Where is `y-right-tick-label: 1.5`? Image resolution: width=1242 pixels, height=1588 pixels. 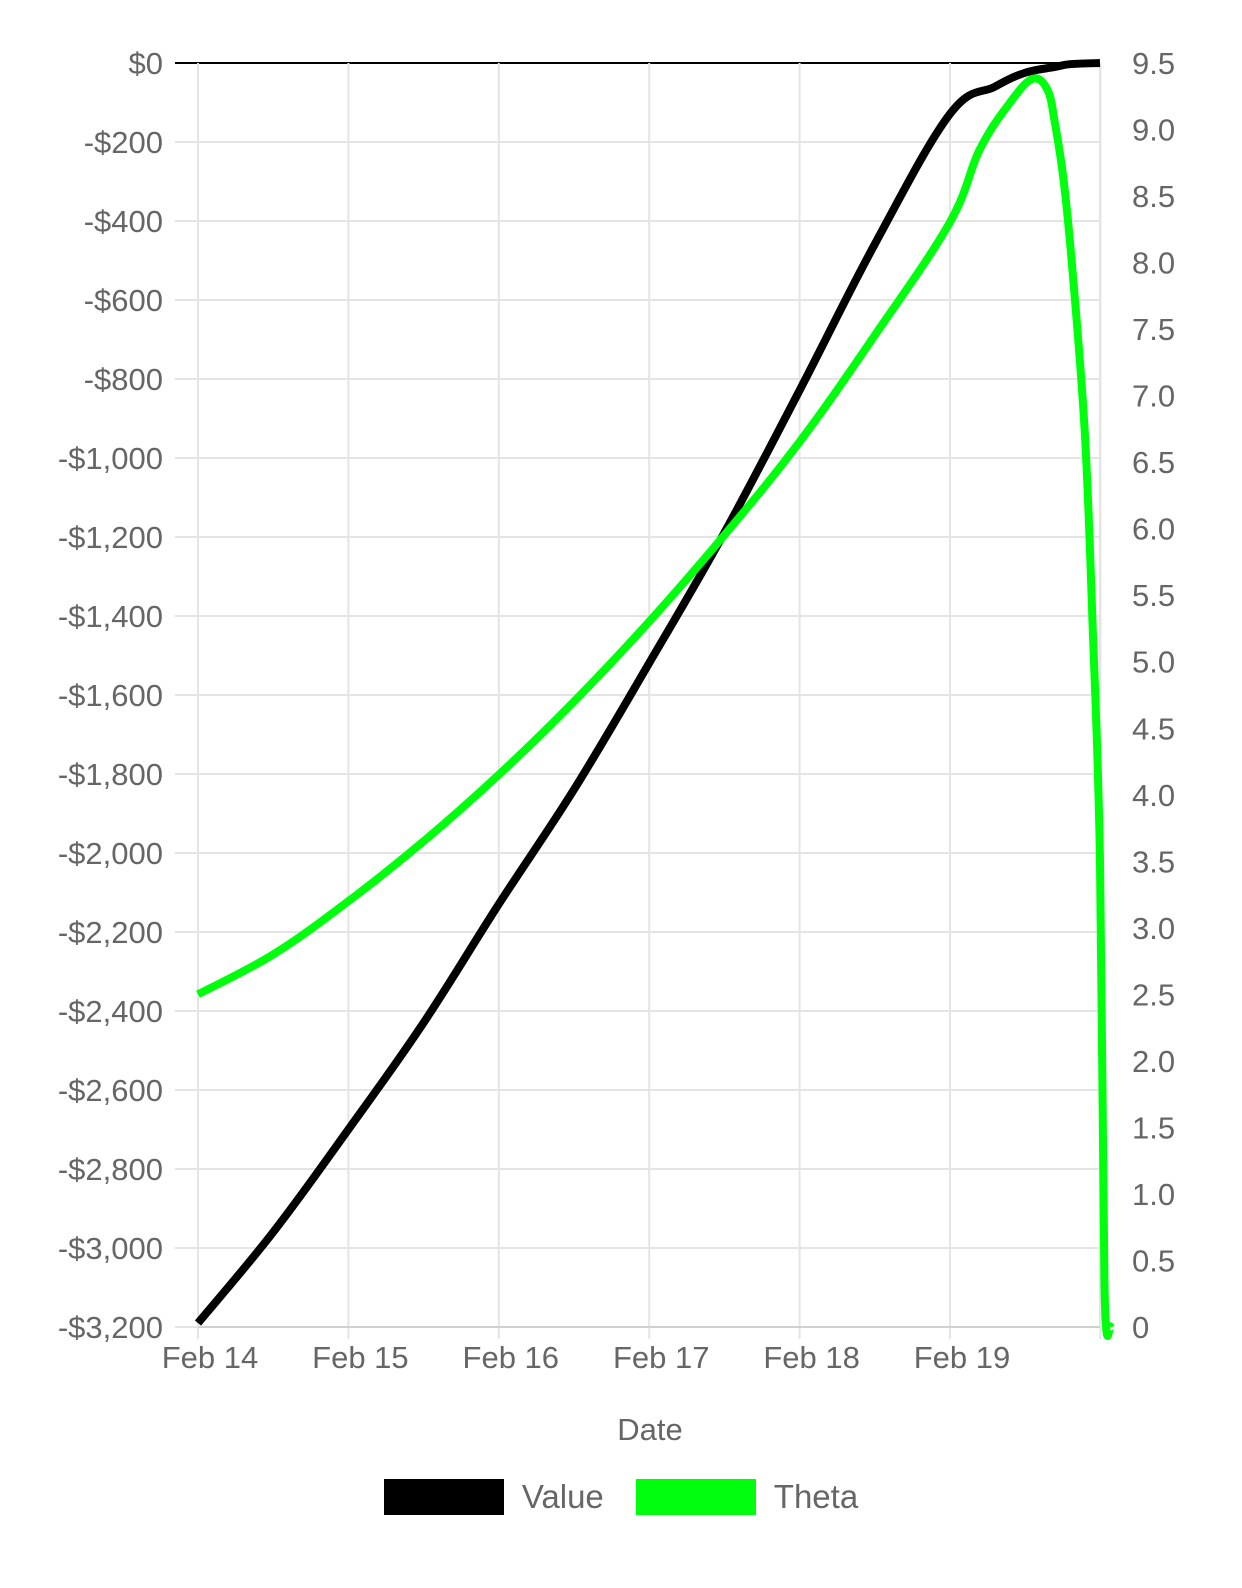 y-right-tick-label: 1.5 is located at coordinates (1153, 1127).